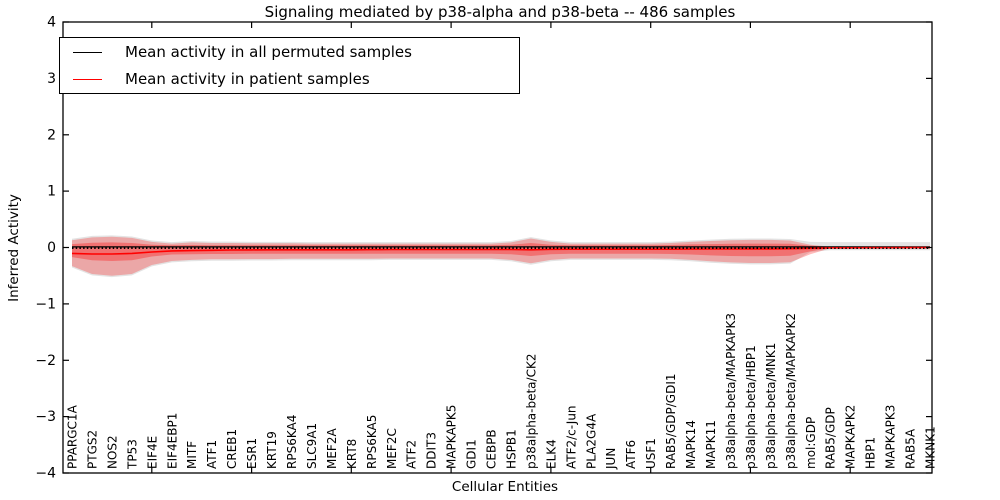 The height and width of the screenshot is (500, 1000). I want to click on legend-item-patient: Mean activity in patient samples, so click(289, 79).